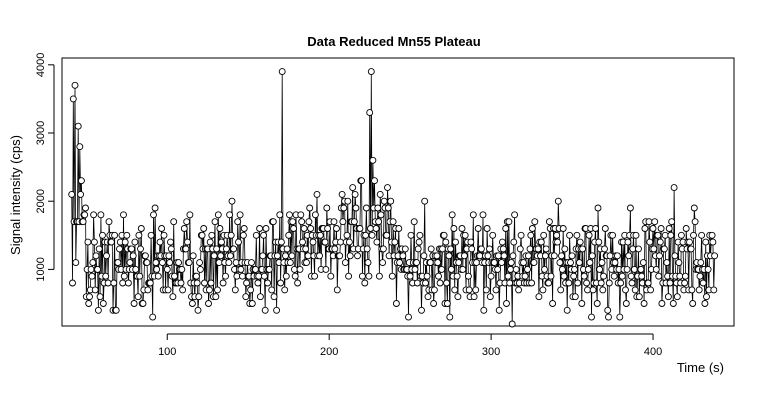 The image size is (760, 400). I want to click on y-tick-label: 1000, so click(41, 269).